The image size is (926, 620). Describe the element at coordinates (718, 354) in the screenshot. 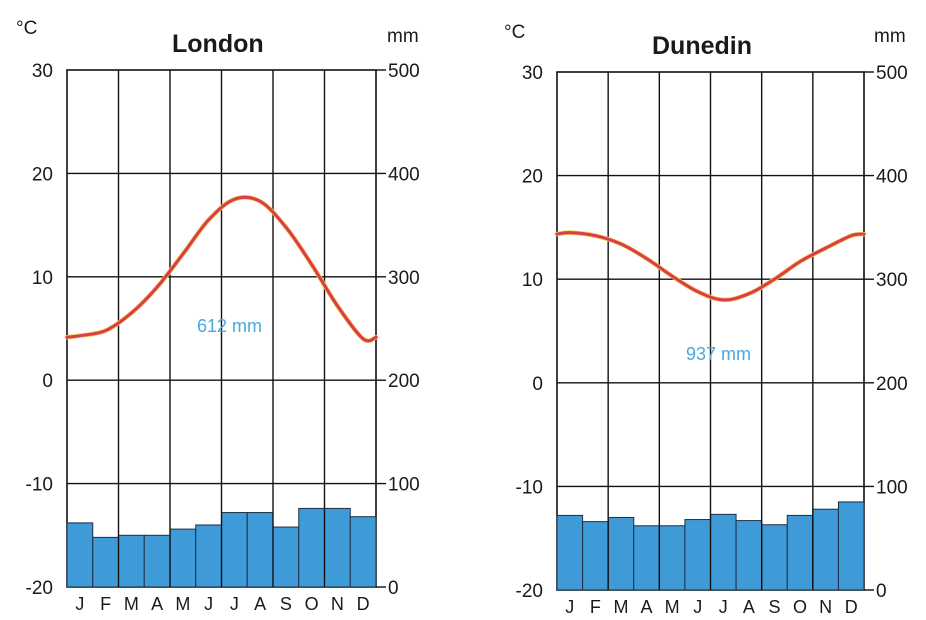

I see `annual-precipitation-total: 937 mm` at that location.